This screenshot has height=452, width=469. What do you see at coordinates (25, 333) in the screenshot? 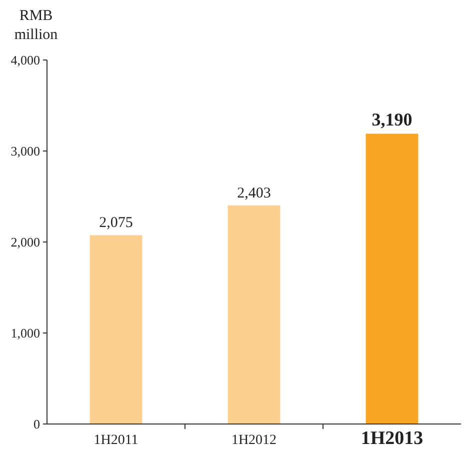
I see `y-tick-label: 1,000` at bounding box center [25, 333].